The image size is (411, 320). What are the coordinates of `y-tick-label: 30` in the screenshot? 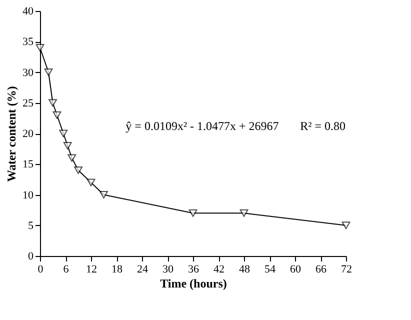 It's located at (28, 72).